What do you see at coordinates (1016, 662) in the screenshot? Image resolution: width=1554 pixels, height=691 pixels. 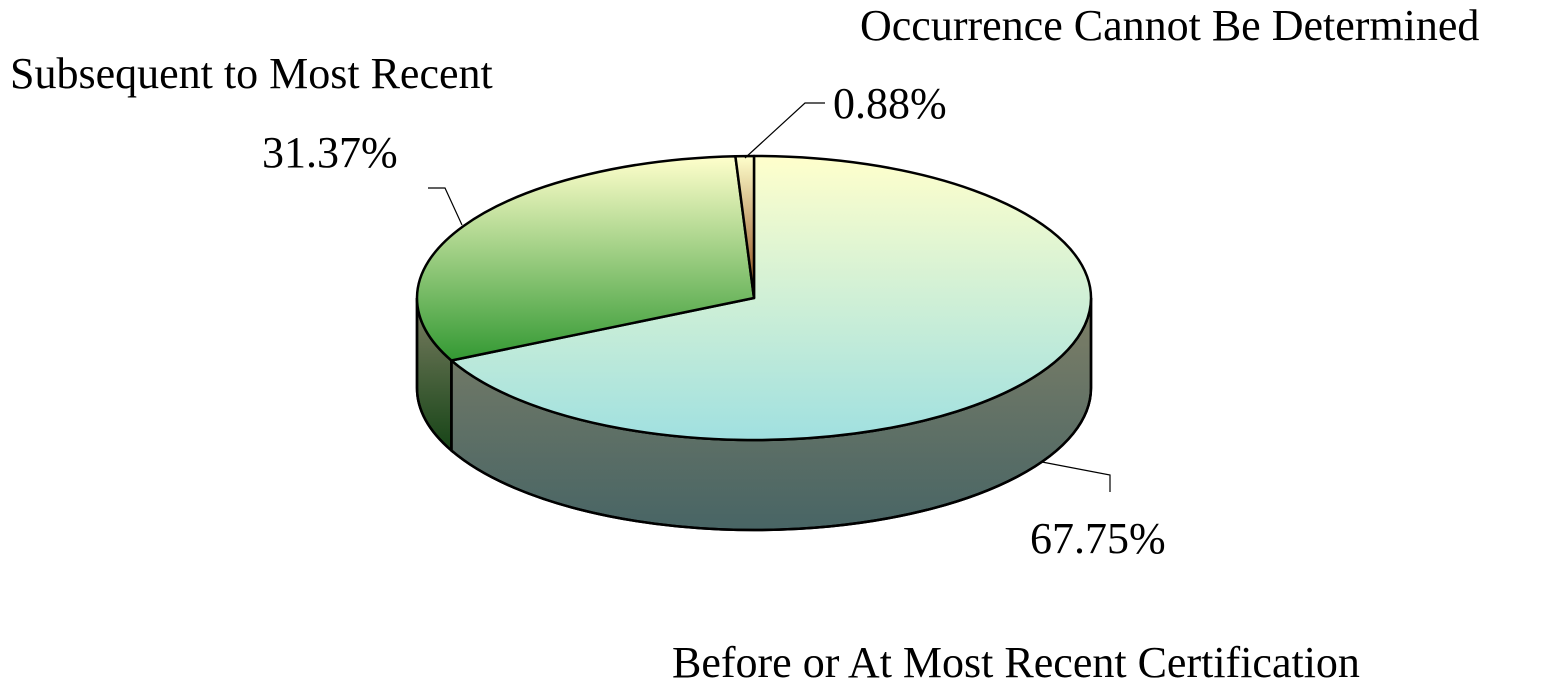 I see `category-label: Before or At Most Recent Certification` at bounding box center [1016, 662].